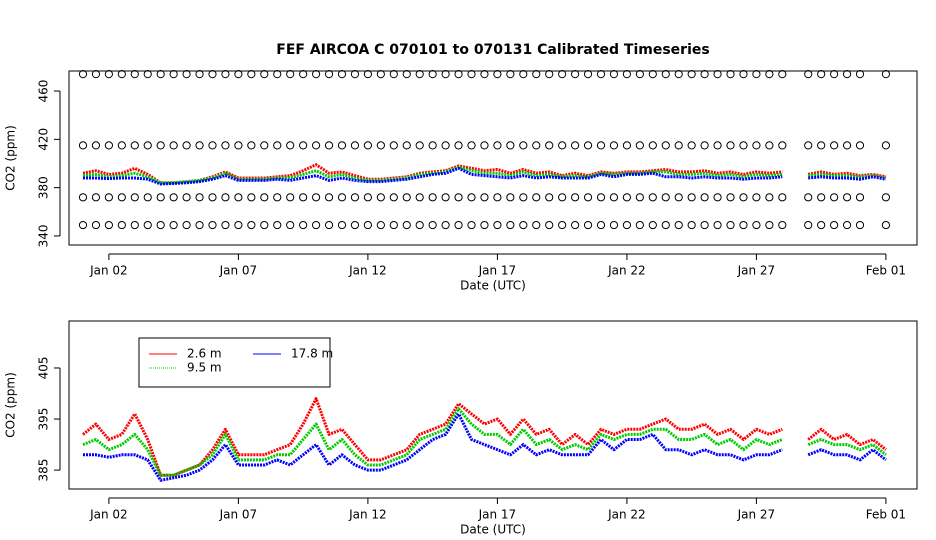 The width and height of the screenshot is (936, 540). Describe the element at coordinates (493, 530) in the screenshot. I see `x-axis-label: Date (UTC)` at that location.